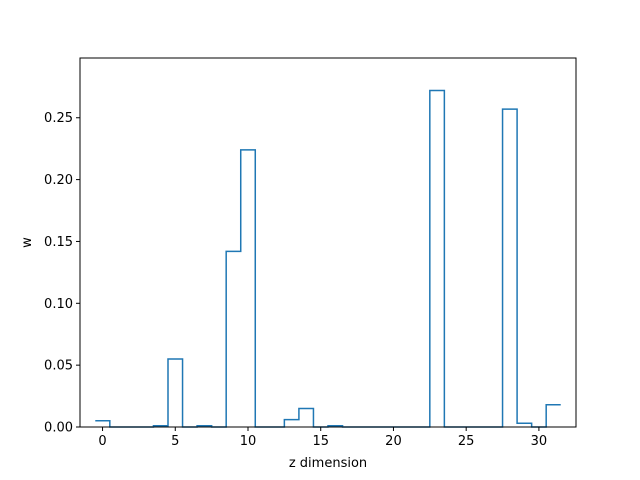 This screenshot has width=640, height=480. Describe the element at coordinates (58, 180) in the screenshot. I see `y-tick-label: 0.20` at that location.